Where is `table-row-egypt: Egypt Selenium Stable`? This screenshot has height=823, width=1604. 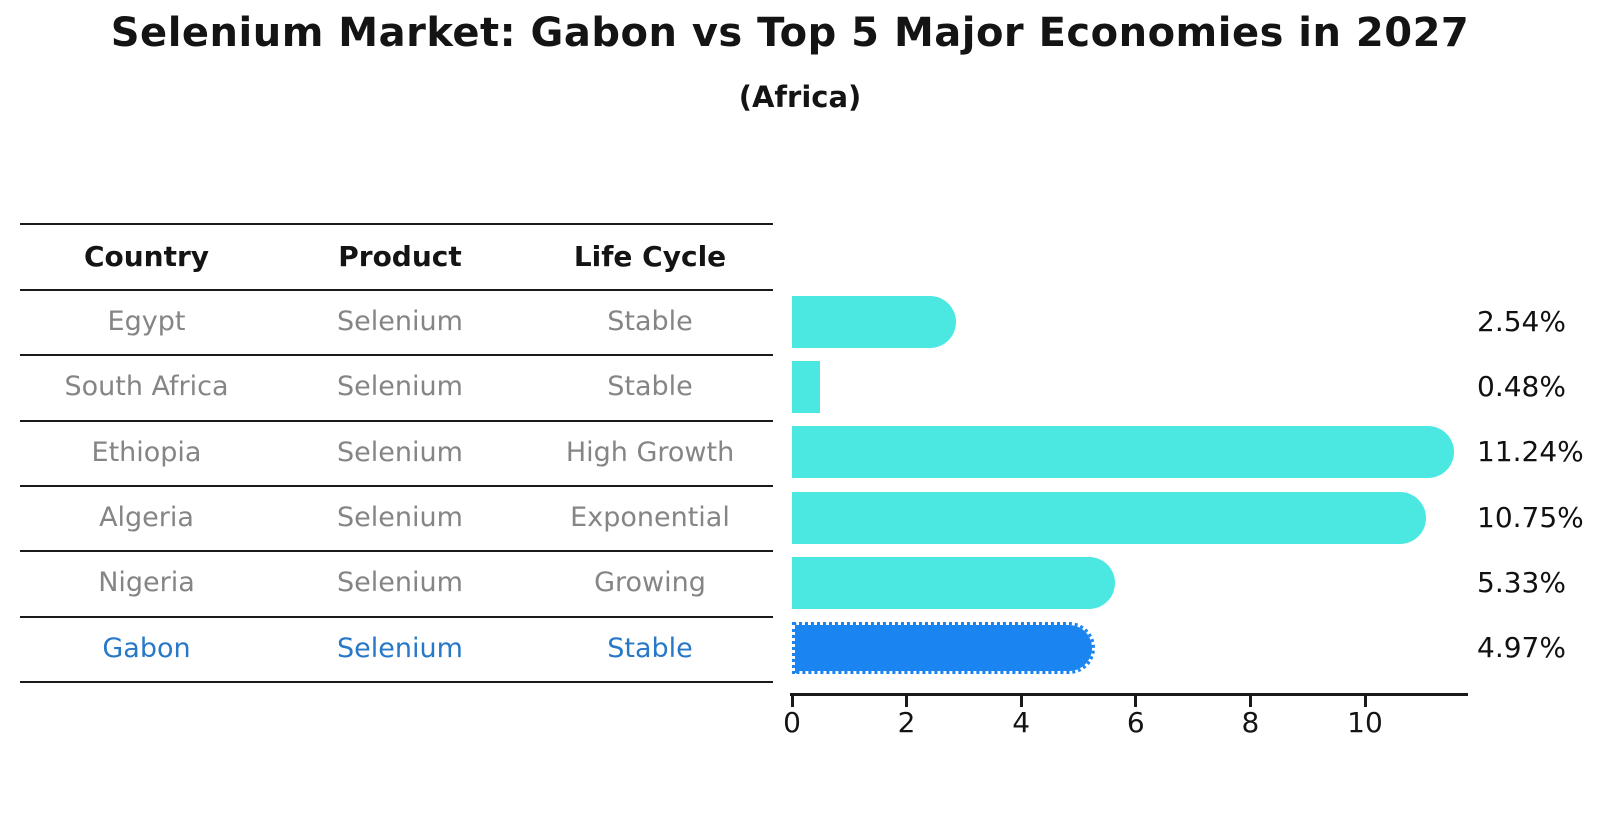 table-row-egypt: Egypt Selenium Stable is located at coordinates (396, 321).